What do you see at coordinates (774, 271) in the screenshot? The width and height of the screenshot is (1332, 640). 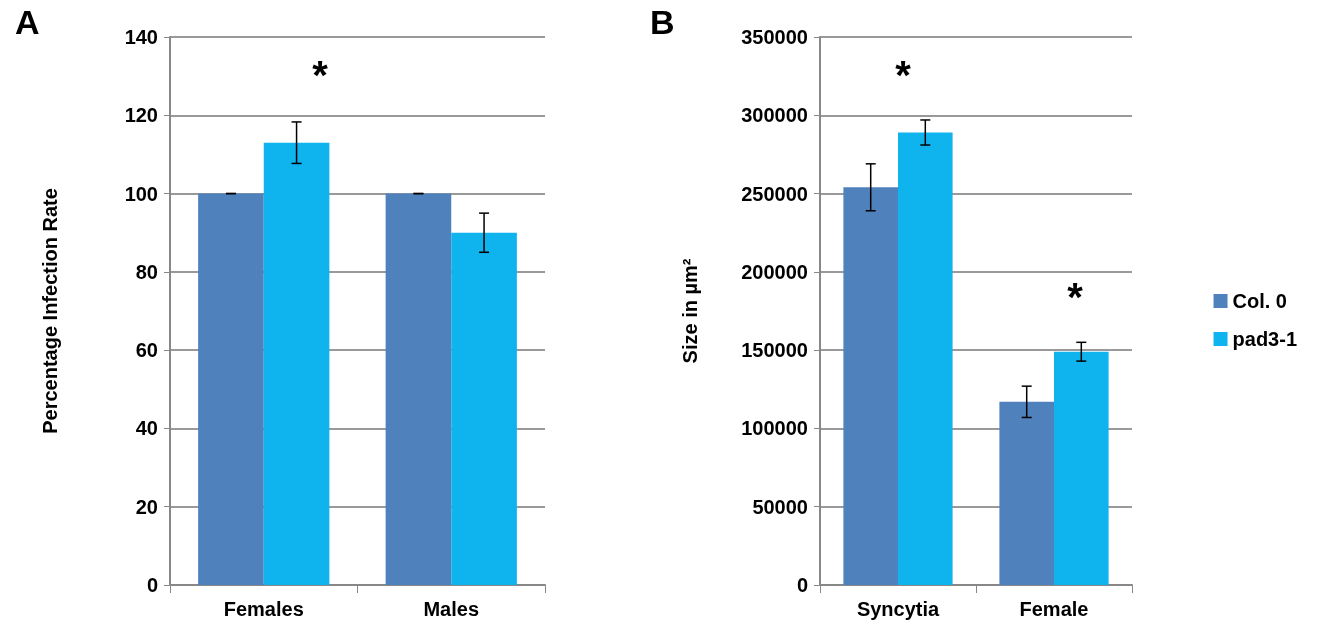 I see `y-tick-label: 200000` at bounding box center [774, 271].